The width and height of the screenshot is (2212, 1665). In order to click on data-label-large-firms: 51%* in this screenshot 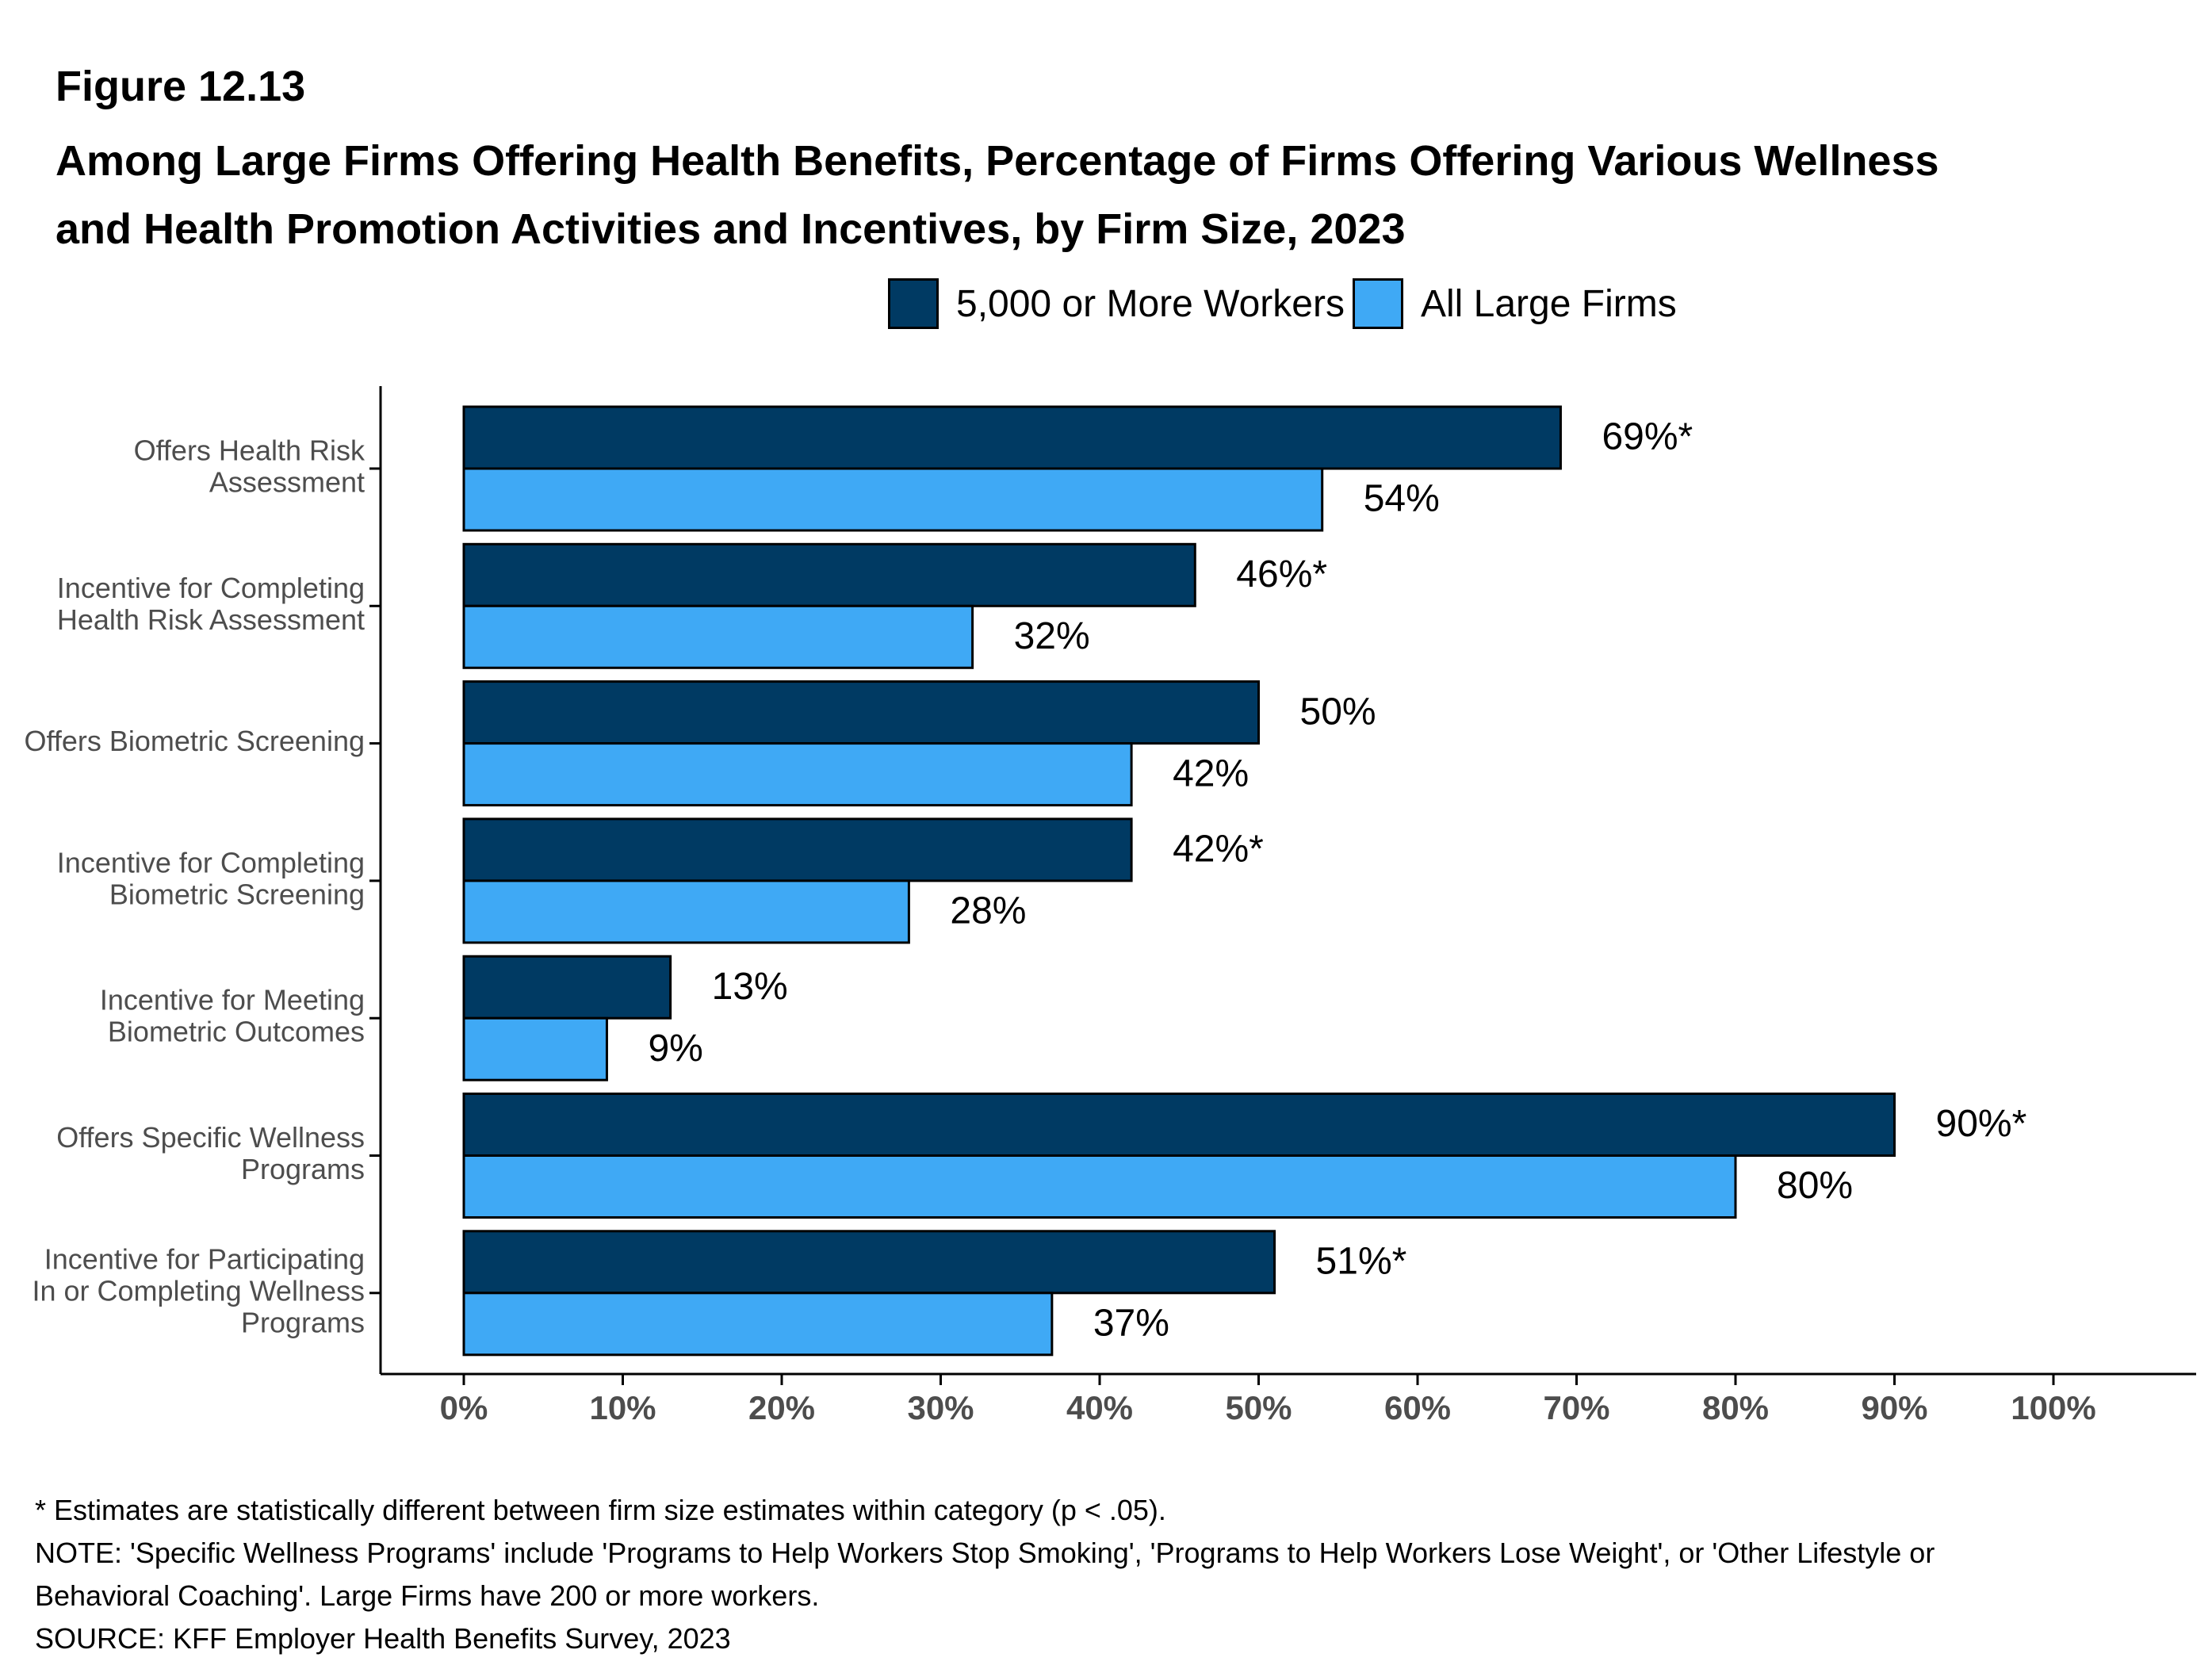, I will do `click(1362, 1261)`.